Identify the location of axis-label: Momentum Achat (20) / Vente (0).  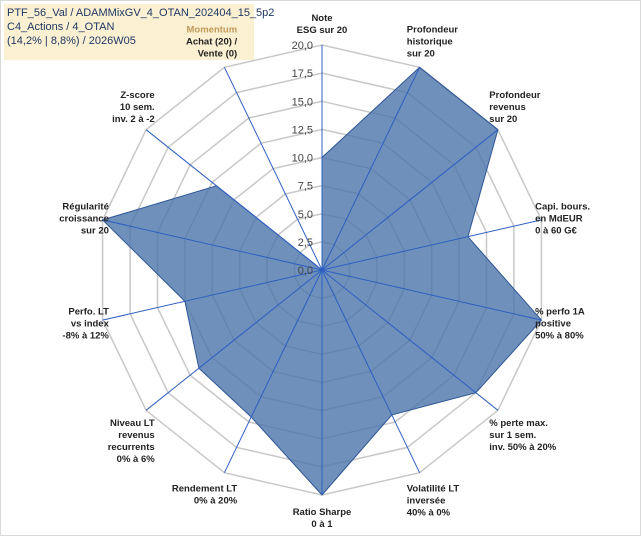
(212, 42).